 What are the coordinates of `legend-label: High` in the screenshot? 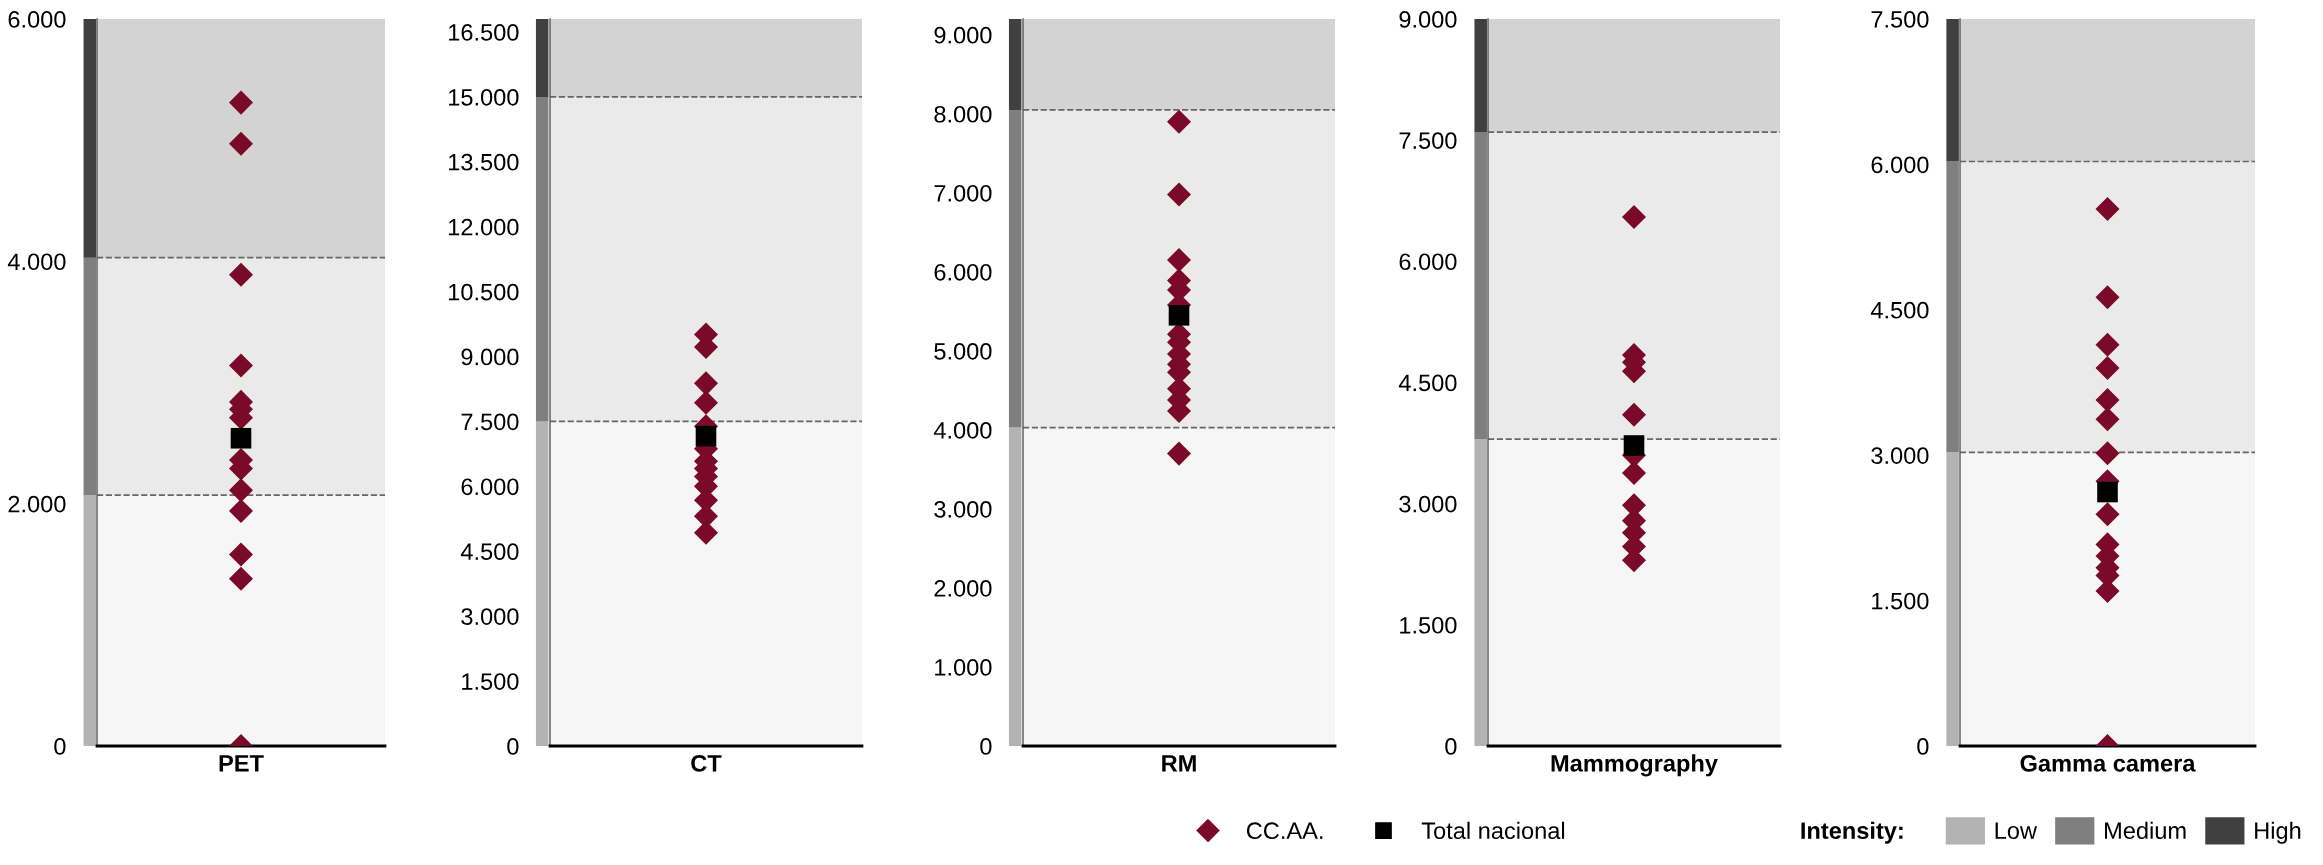 It's located at (2278, 832).